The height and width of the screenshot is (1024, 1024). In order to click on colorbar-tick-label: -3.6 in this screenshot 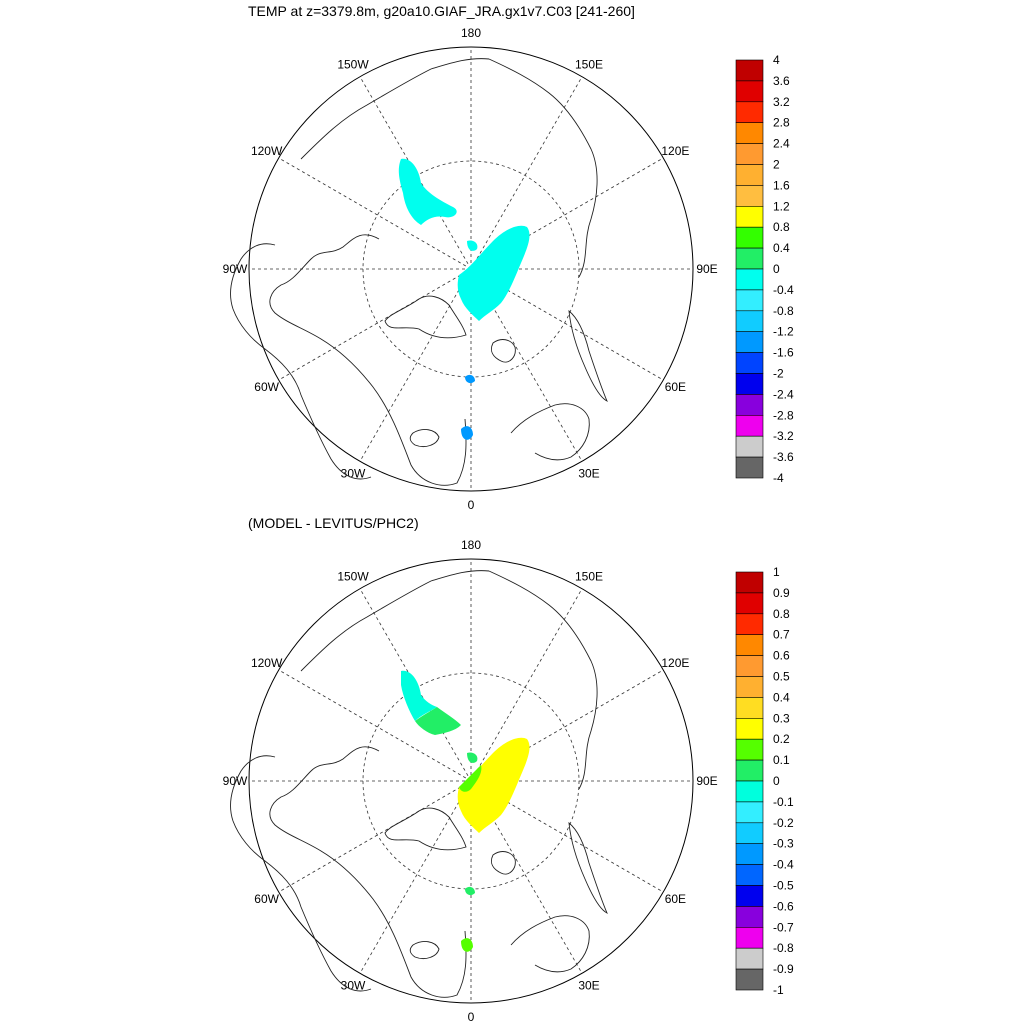, I will do `click(783, 457)`.